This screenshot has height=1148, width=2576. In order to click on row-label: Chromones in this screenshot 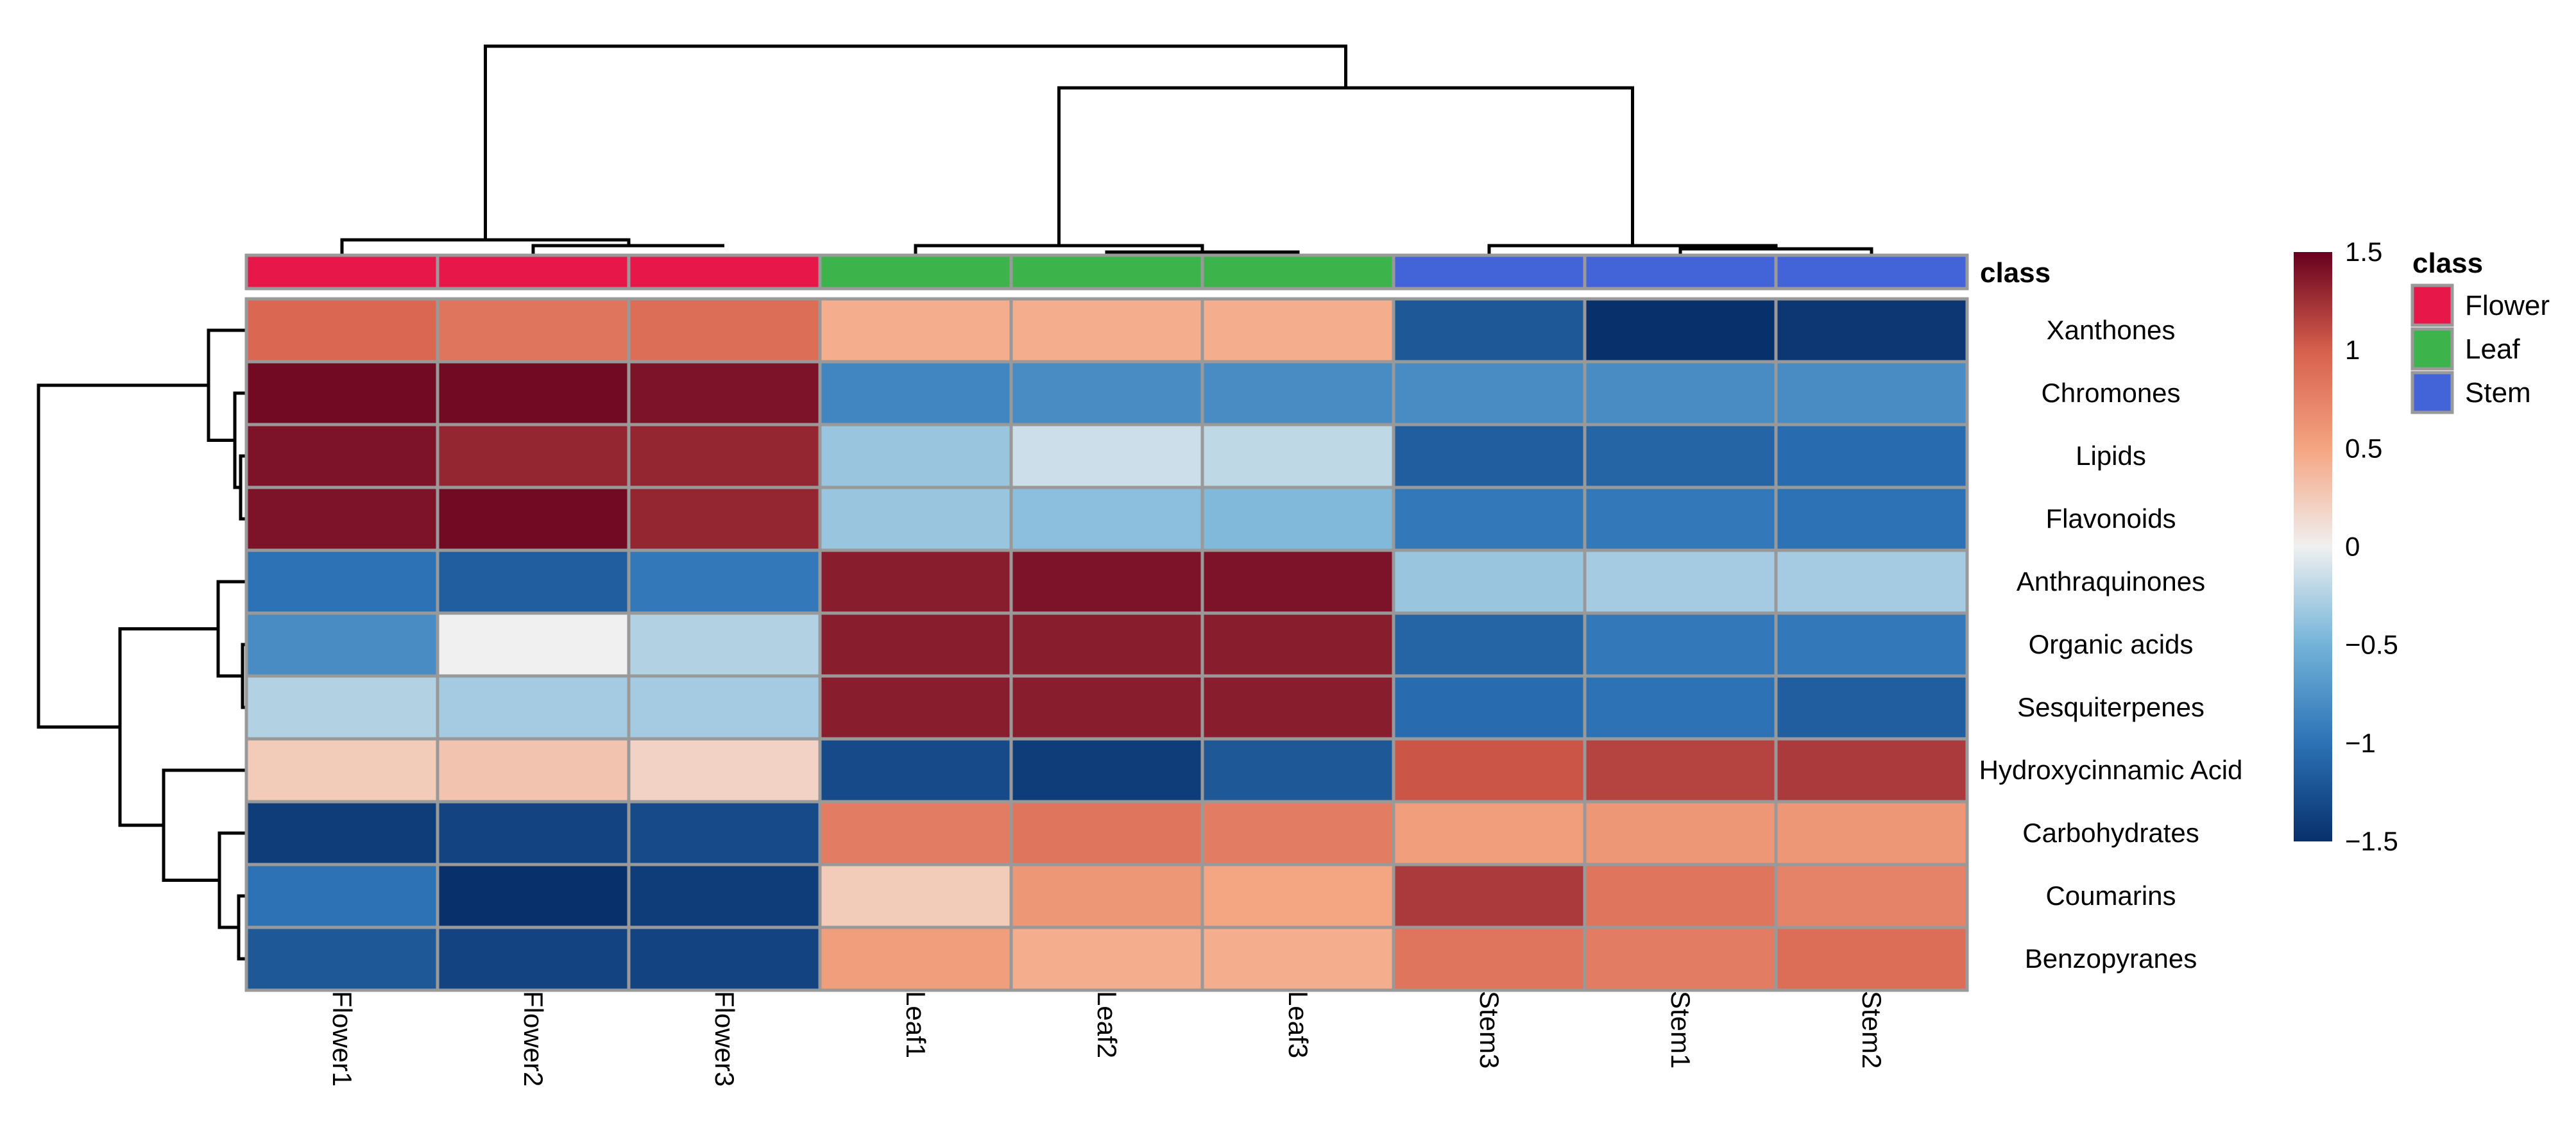, I will do `click(2110, 393)`.